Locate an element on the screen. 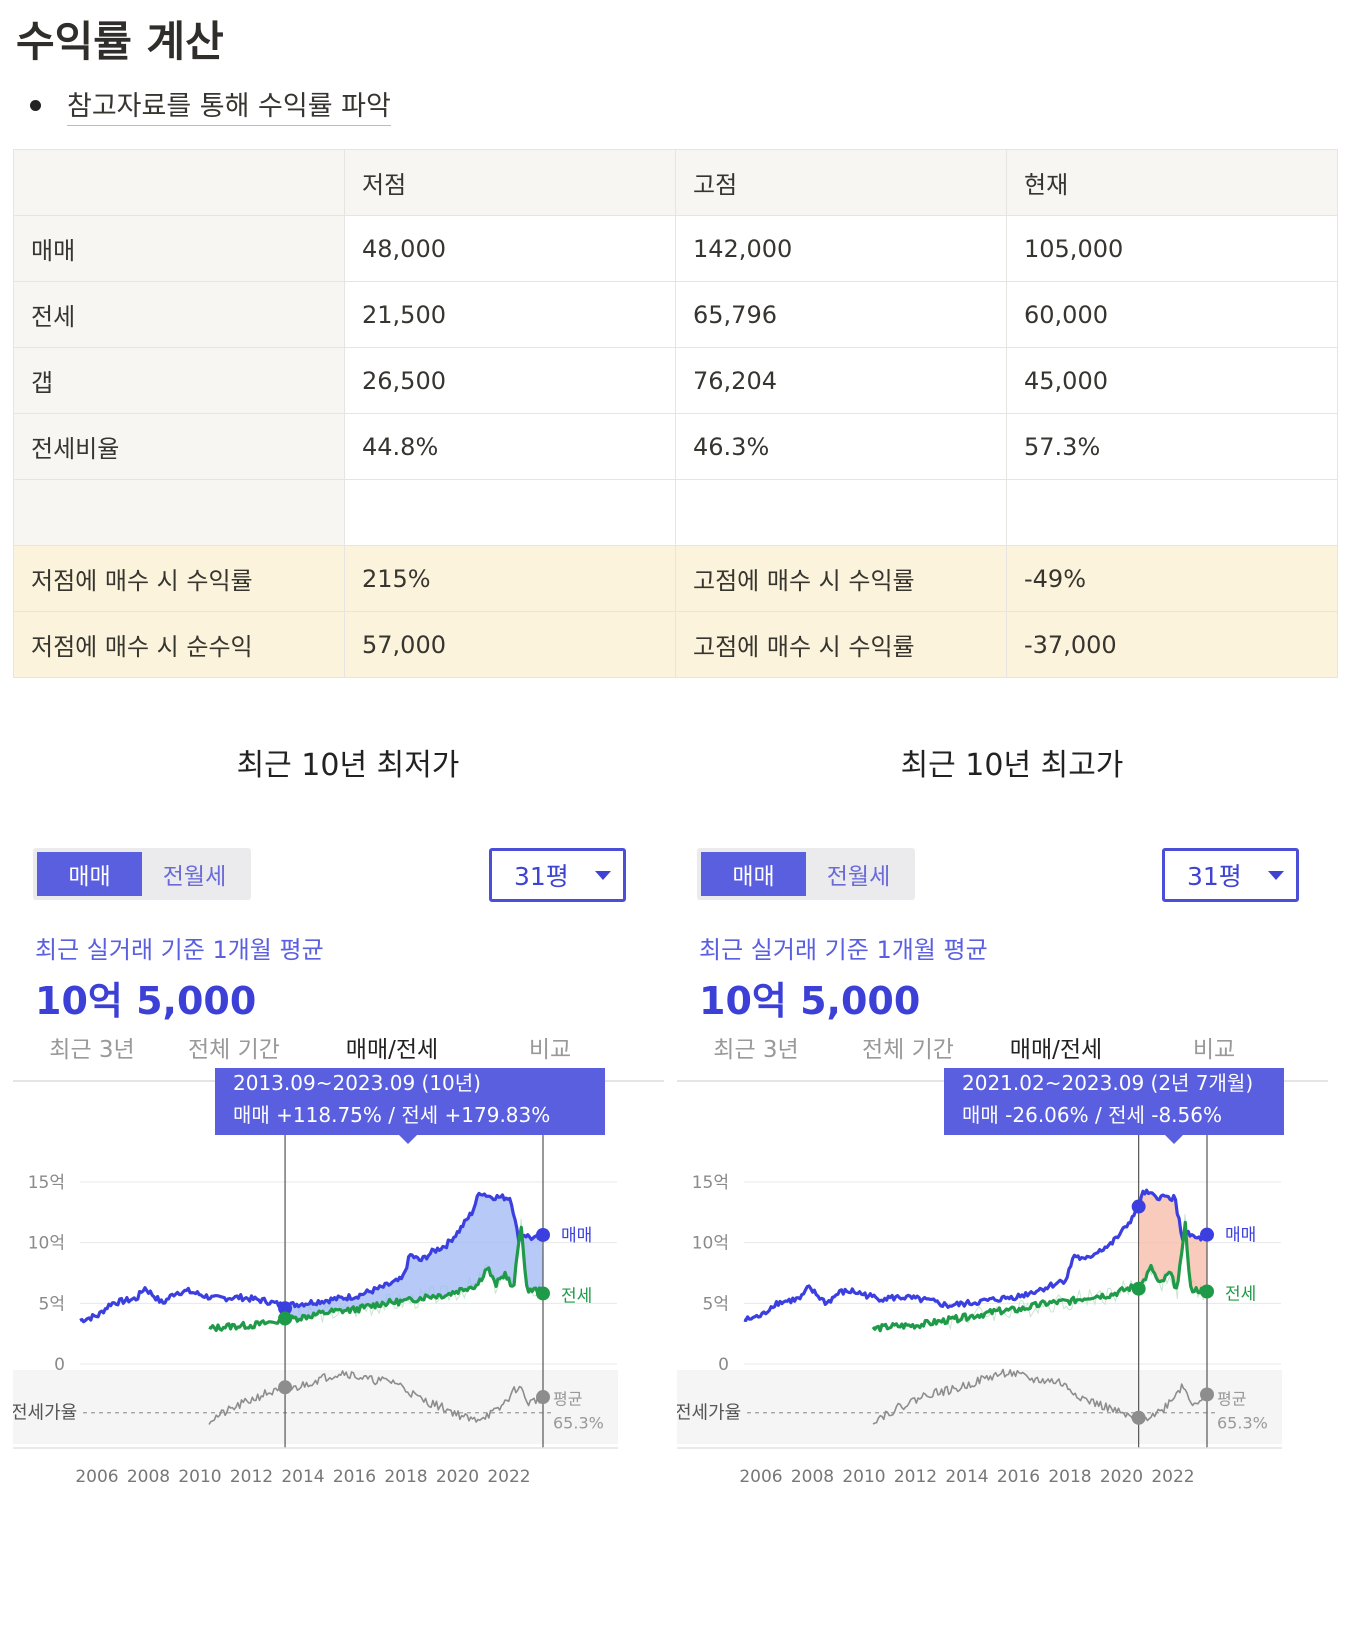  bullet-dot is located at coordinates (35, 105).